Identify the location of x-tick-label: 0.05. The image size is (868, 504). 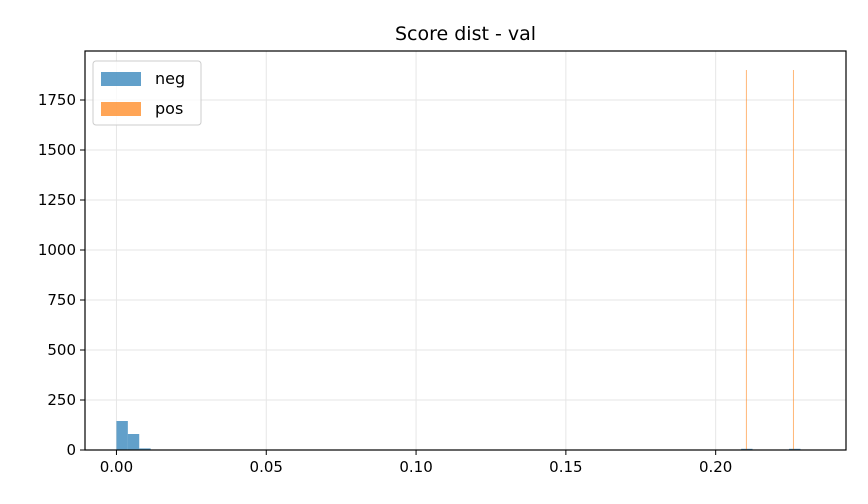
(266, 467).